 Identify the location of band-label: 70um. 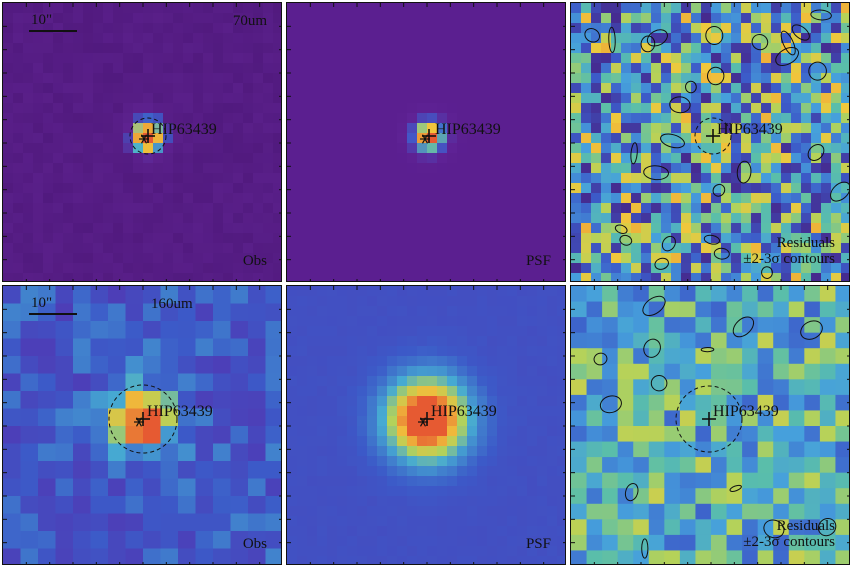
(249, 21).